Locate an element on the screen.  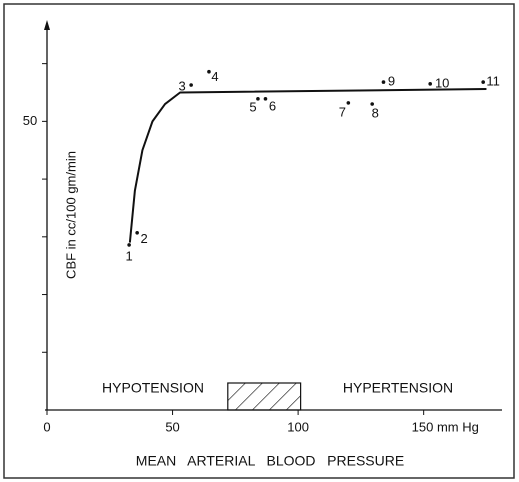
y-axis-label: CBF in cc/100 gm/min is located at coordinates (70, 215).